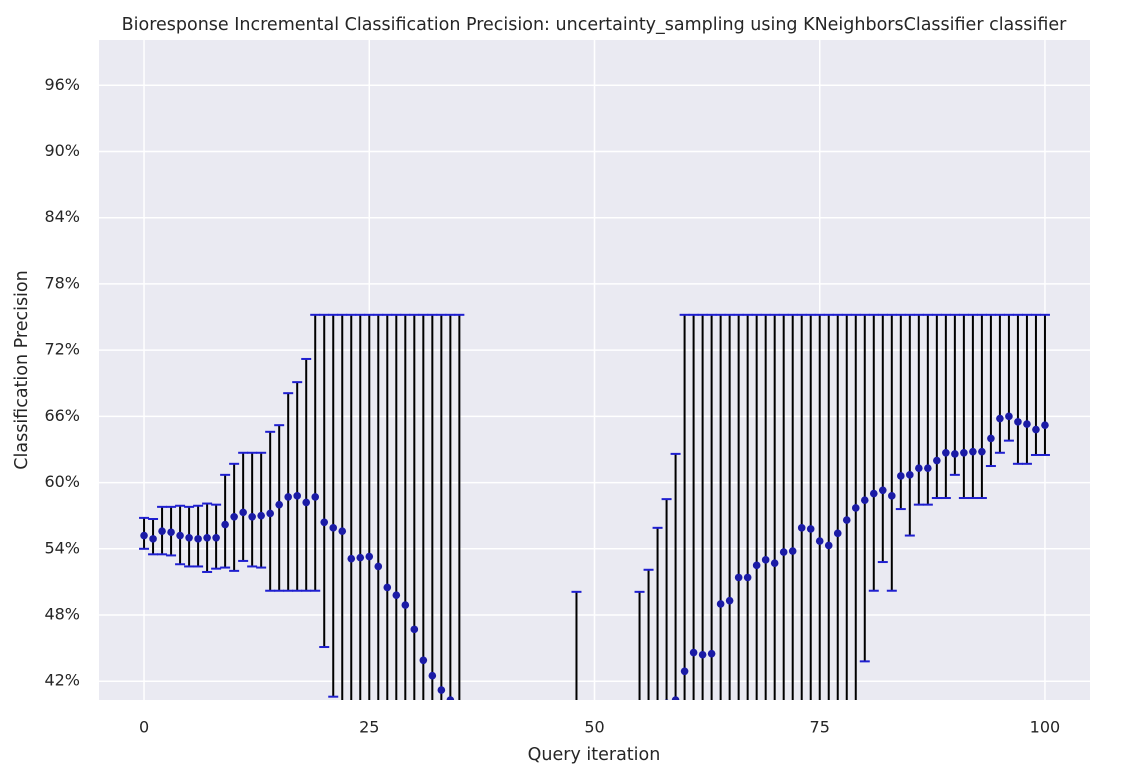 The image size is (1128, 779). Describe the element at coordinates (594, 755) in the screenshot. I see `x-axis-label: Query iteration` at that location.